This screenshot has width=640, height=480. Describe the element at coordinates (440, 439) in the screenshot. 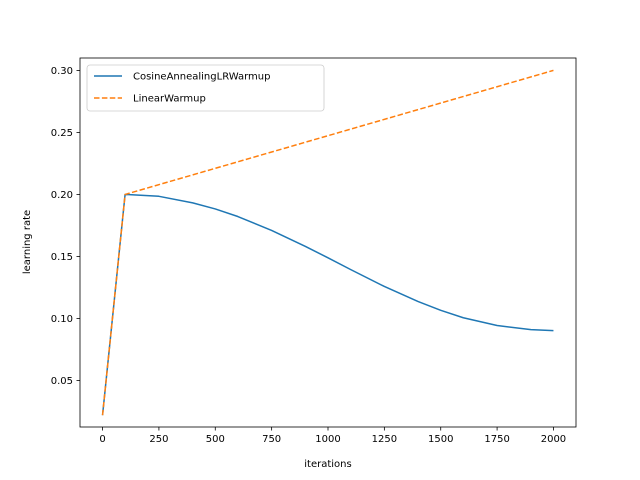

I see `x-tick-label: 1500` at that location.